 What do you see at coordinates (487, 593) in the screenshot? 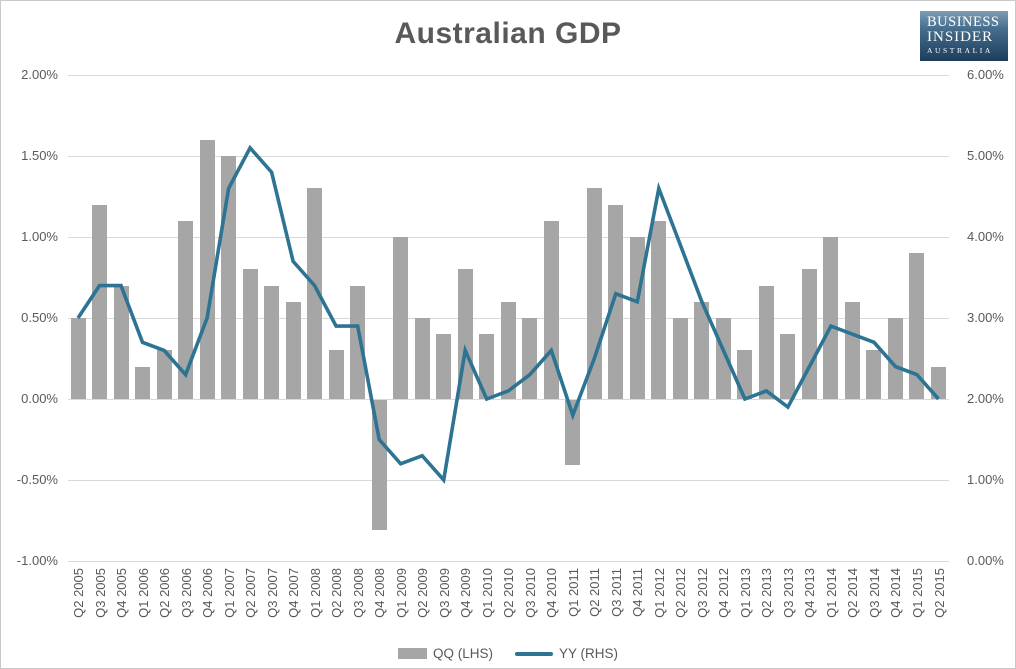
I see `x-tick: Q1 2010` at bounding box center [487, 593].